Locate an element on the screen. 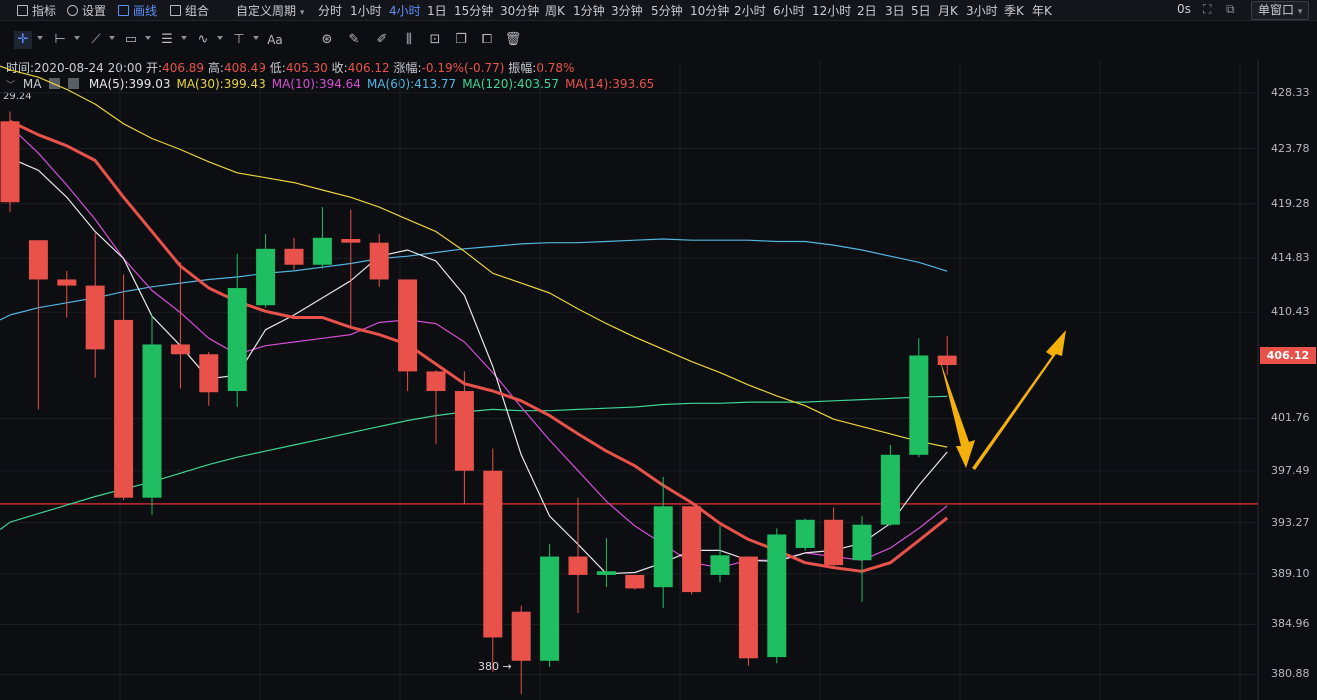 This screenshot has width=1317, height=700. magnet-icon: ⊛ is located at coordinates (327, 39).